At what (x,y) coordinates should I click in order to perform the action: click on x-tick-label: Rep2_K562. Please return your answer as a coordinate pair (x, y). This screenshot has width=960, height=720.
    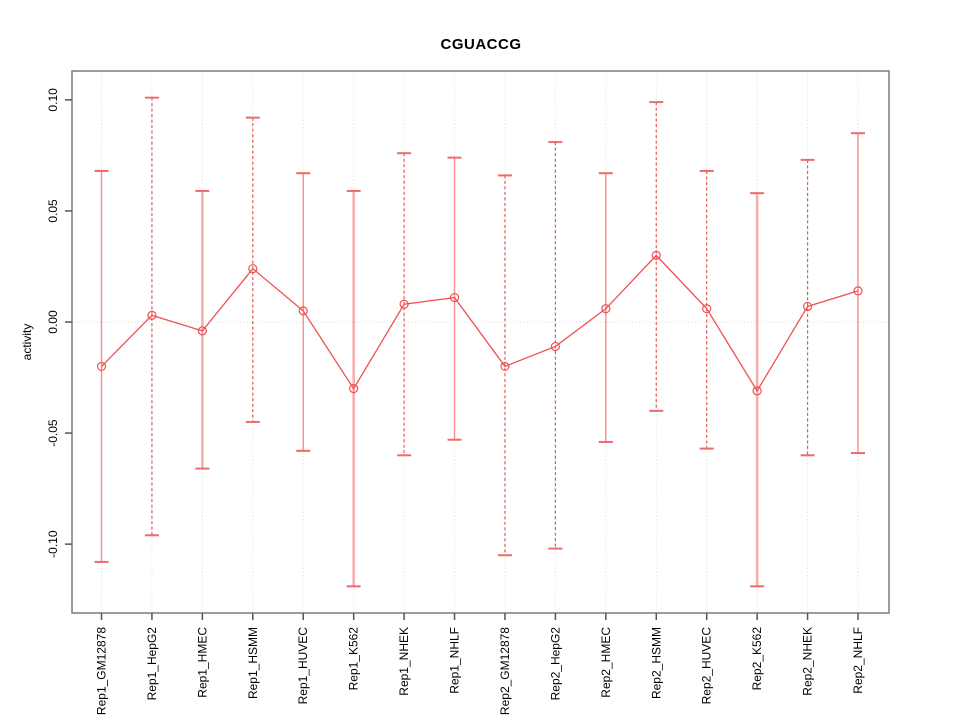
    Looking at the image, I should click on (757, 659).